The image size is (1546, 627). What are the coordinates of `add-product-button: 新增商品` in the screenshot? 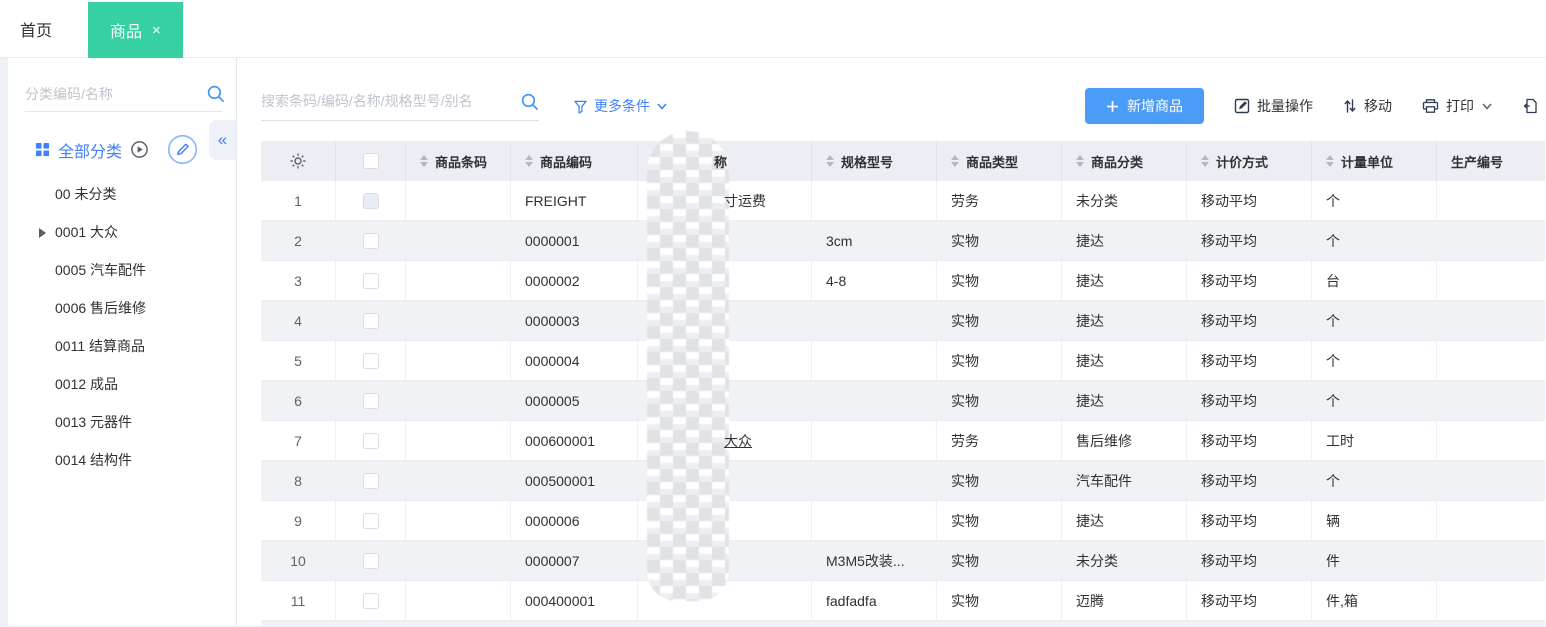 It's located at (1144, 106).